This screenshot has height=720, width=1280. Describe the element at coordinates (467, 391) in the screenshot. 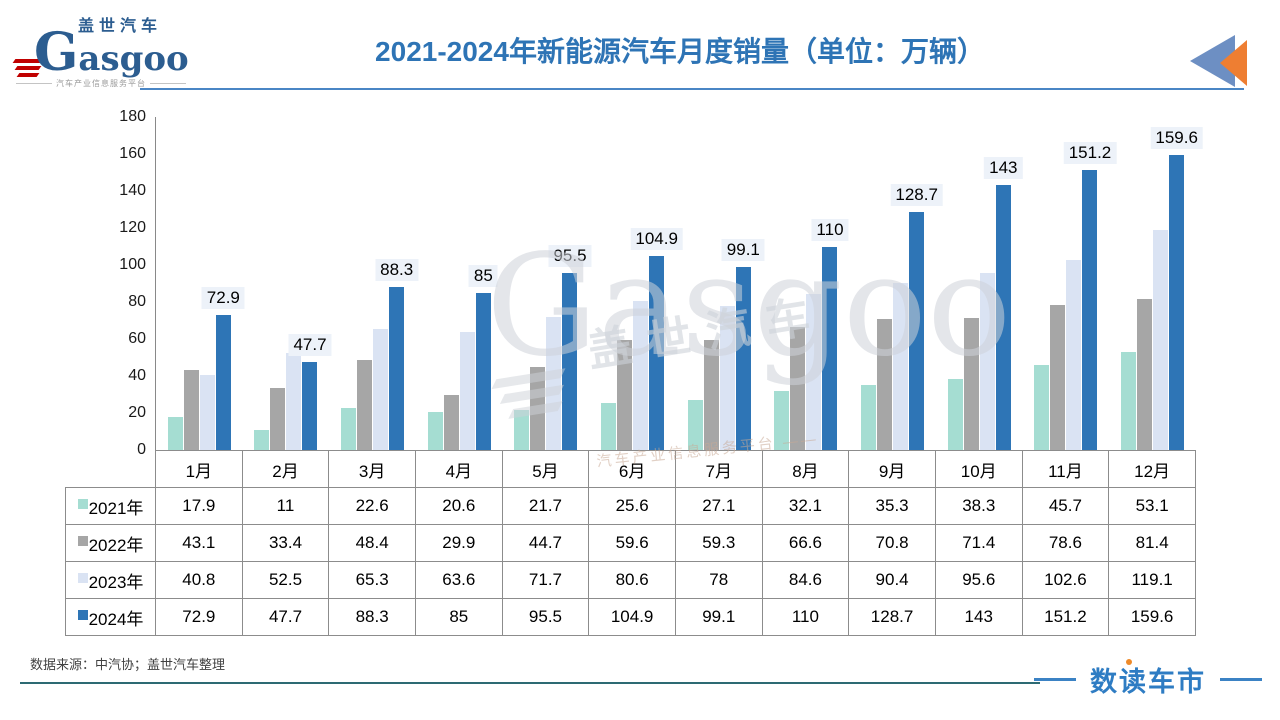

I see `bar-2023年-4月` at that location.